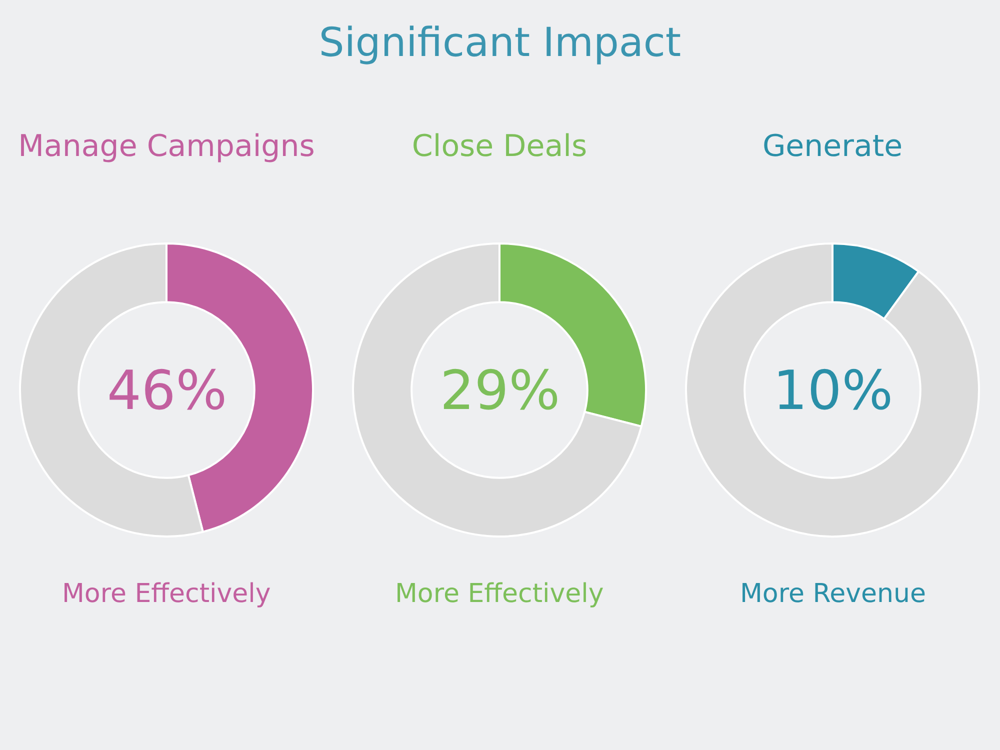 This screenshot has height=750, width=1000. I want to click on text: 10%, so click(833, 390).